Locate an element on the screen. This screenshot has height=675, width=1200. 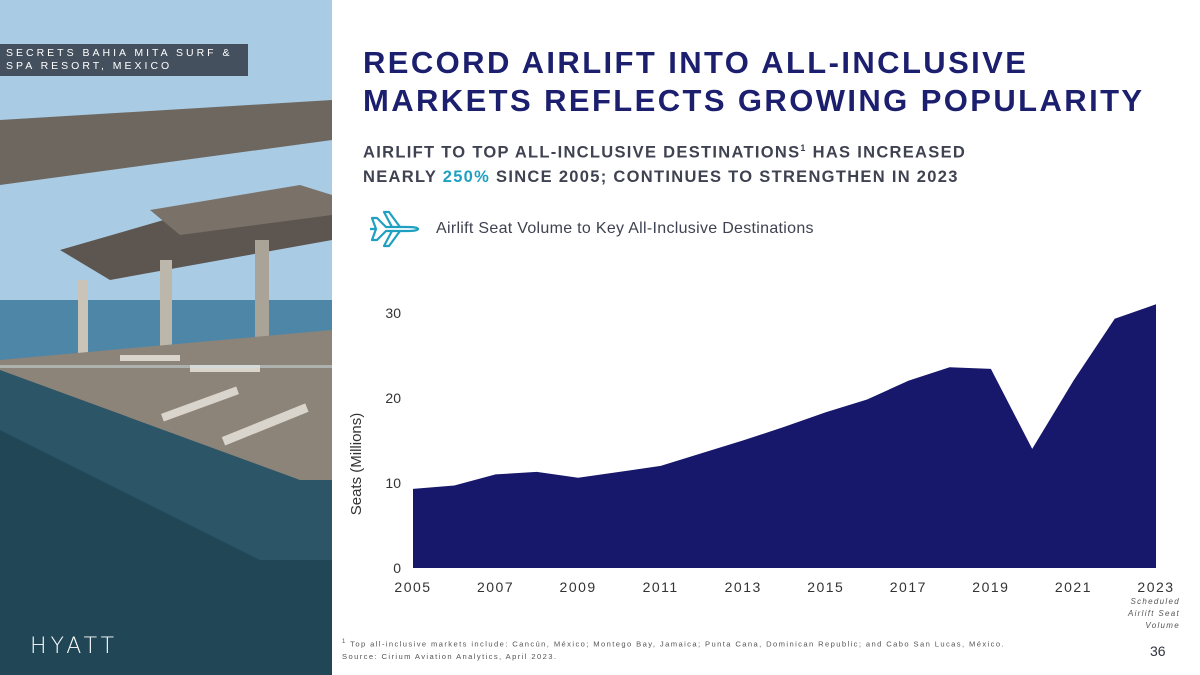
footnote-ref: 1 is located at coordinates (344, 642).